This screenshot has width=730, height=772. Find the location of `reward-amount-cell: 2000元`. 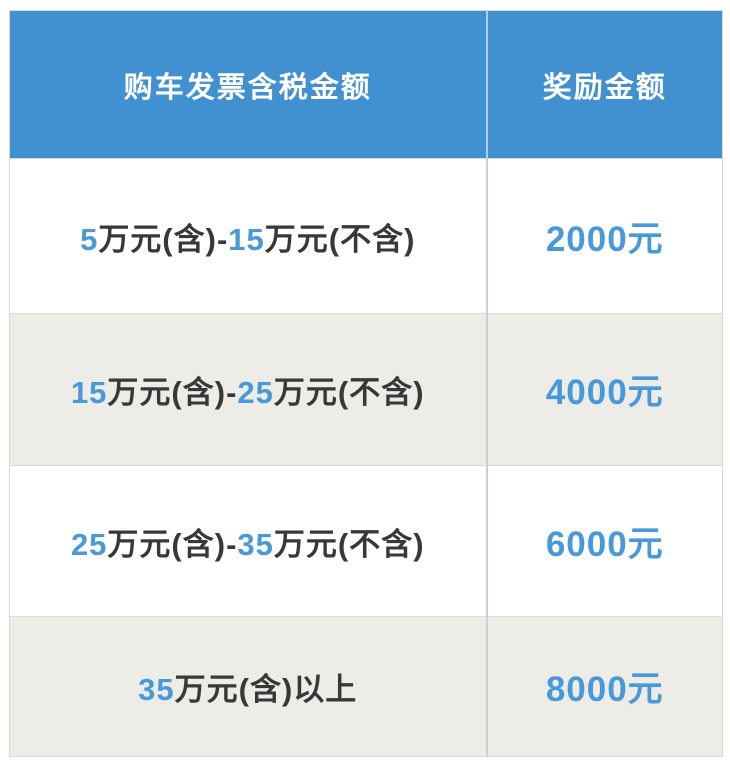

reward-amount-cell: 2000元 is located at coordinates (604, 236).